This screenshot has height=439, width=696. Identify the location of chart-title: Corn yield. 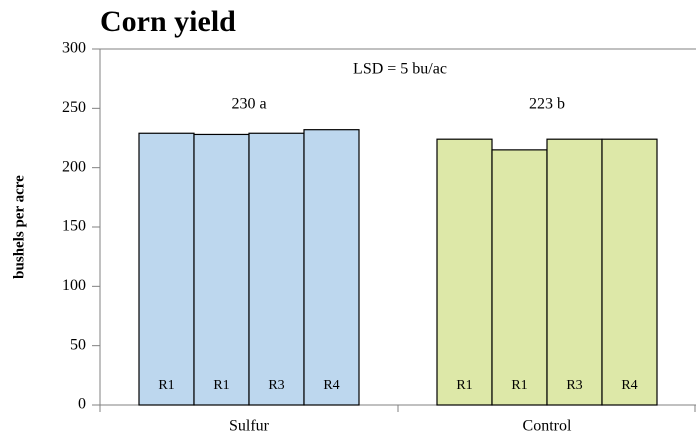
(168, 21).